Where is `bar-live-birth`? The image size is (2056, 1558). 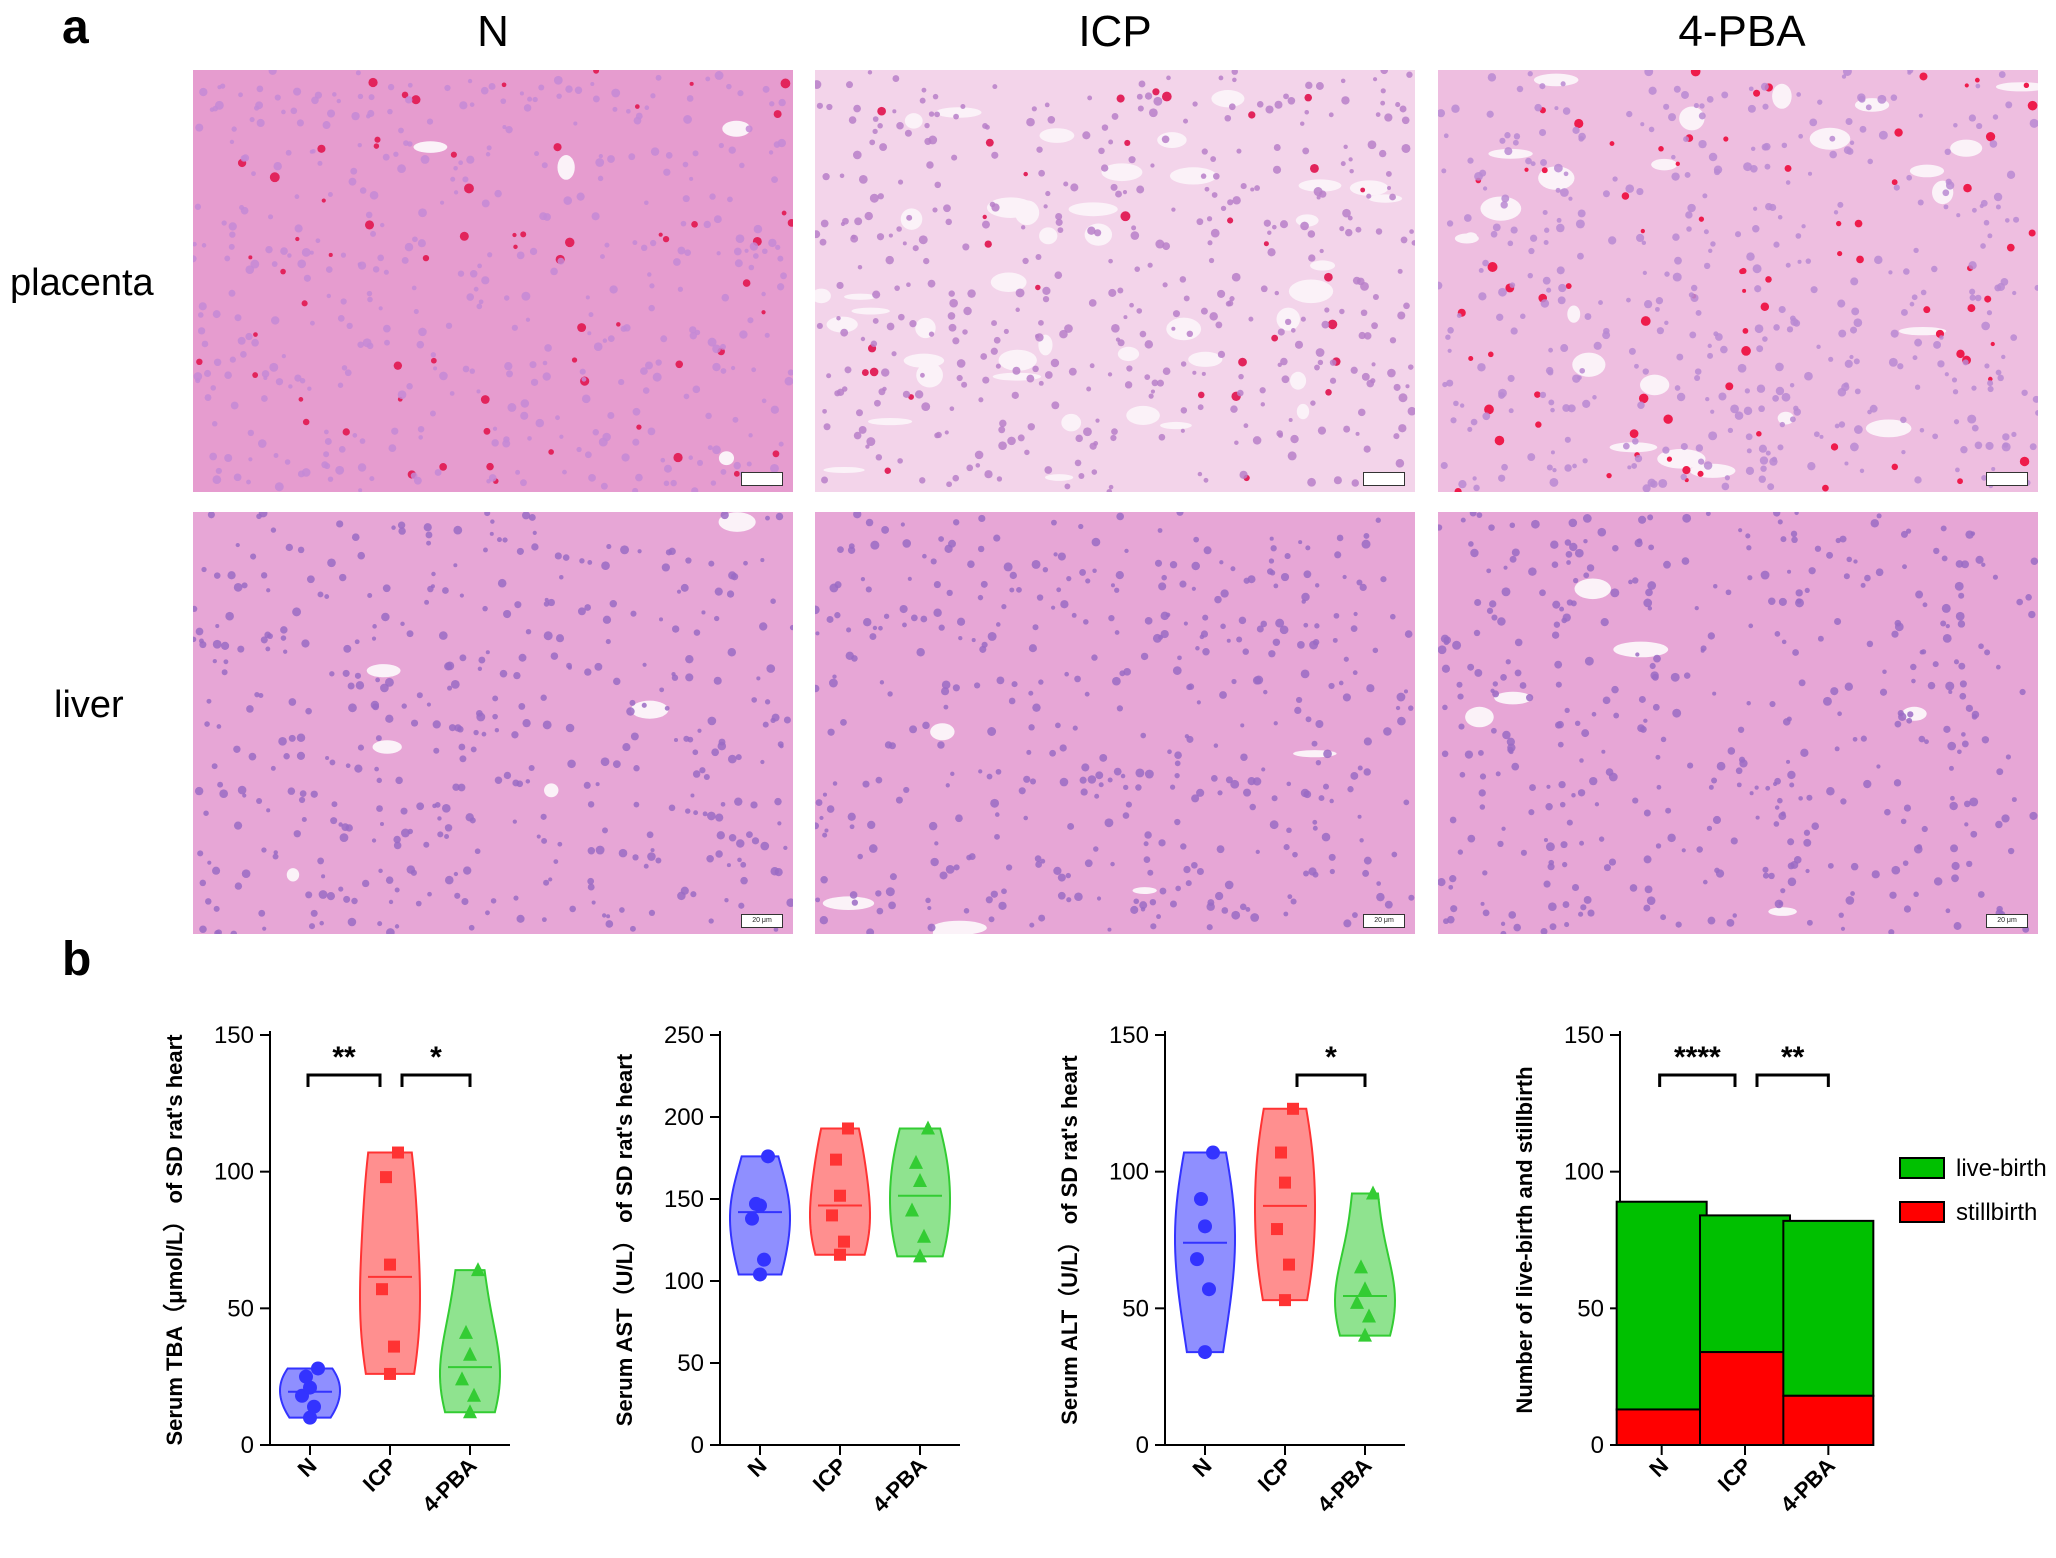
bar-live-birth is located at coordinates (1828, 1308).